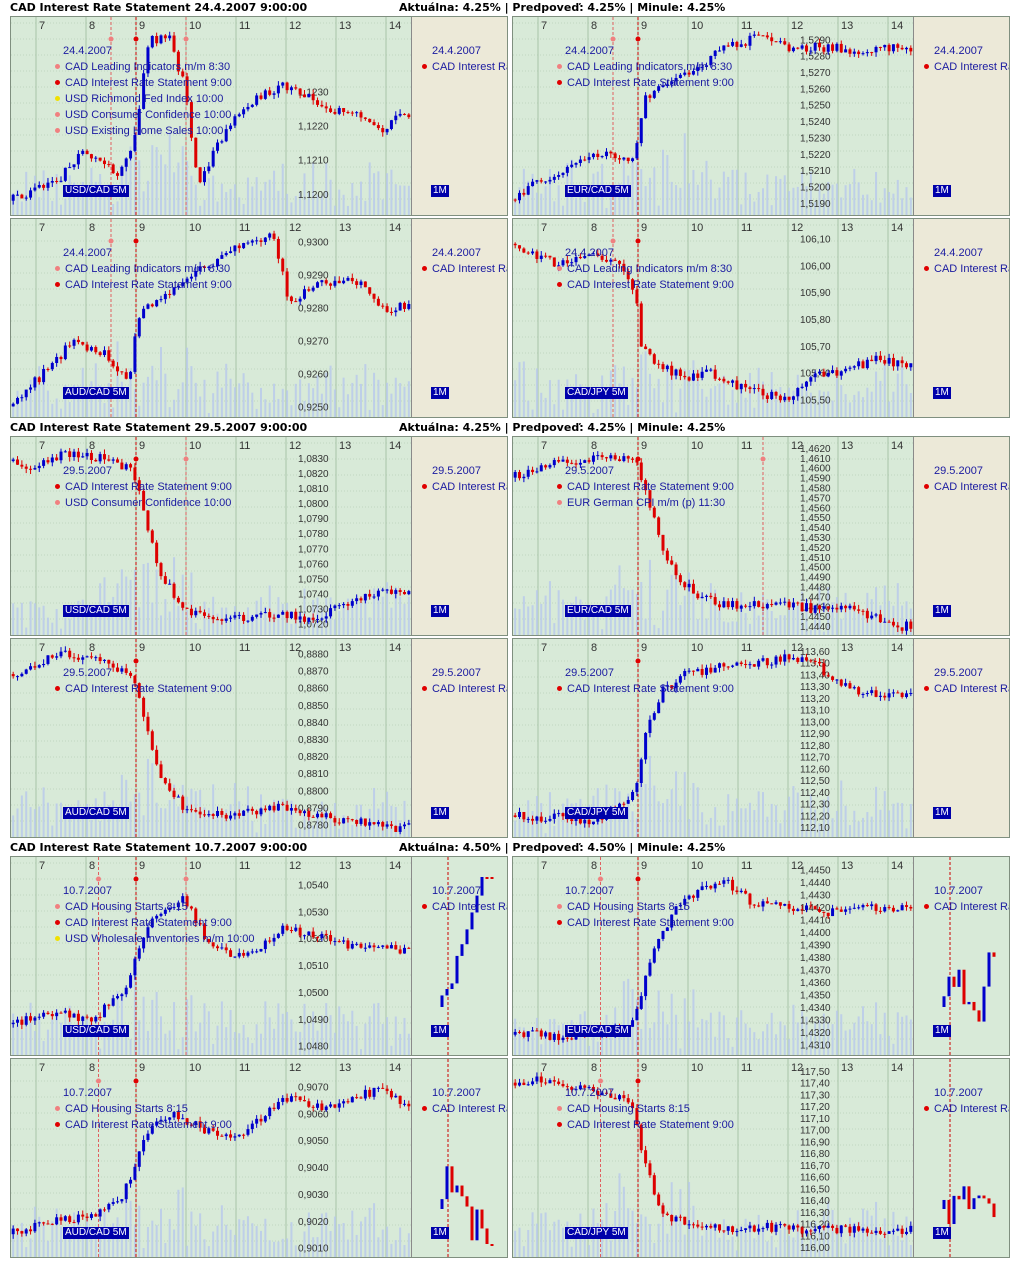  Describe the element at coordinates (897, 26) in the screenshot. I see `hour-tick-label: 14` at that location.